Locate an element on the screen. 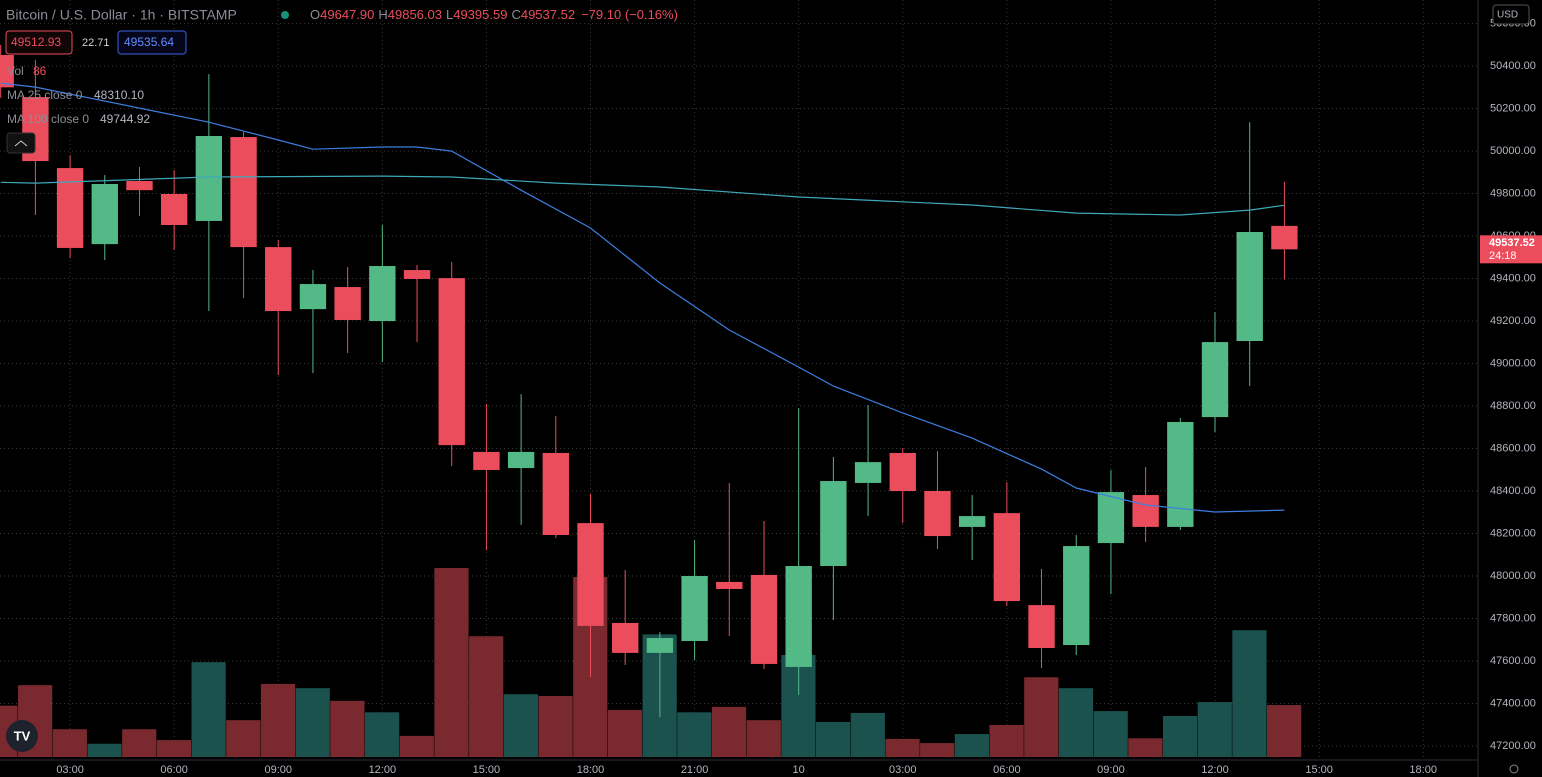 This screenshot has width=1542, height=777. x-tick-label: 10 is located at coordinates (799, 770).